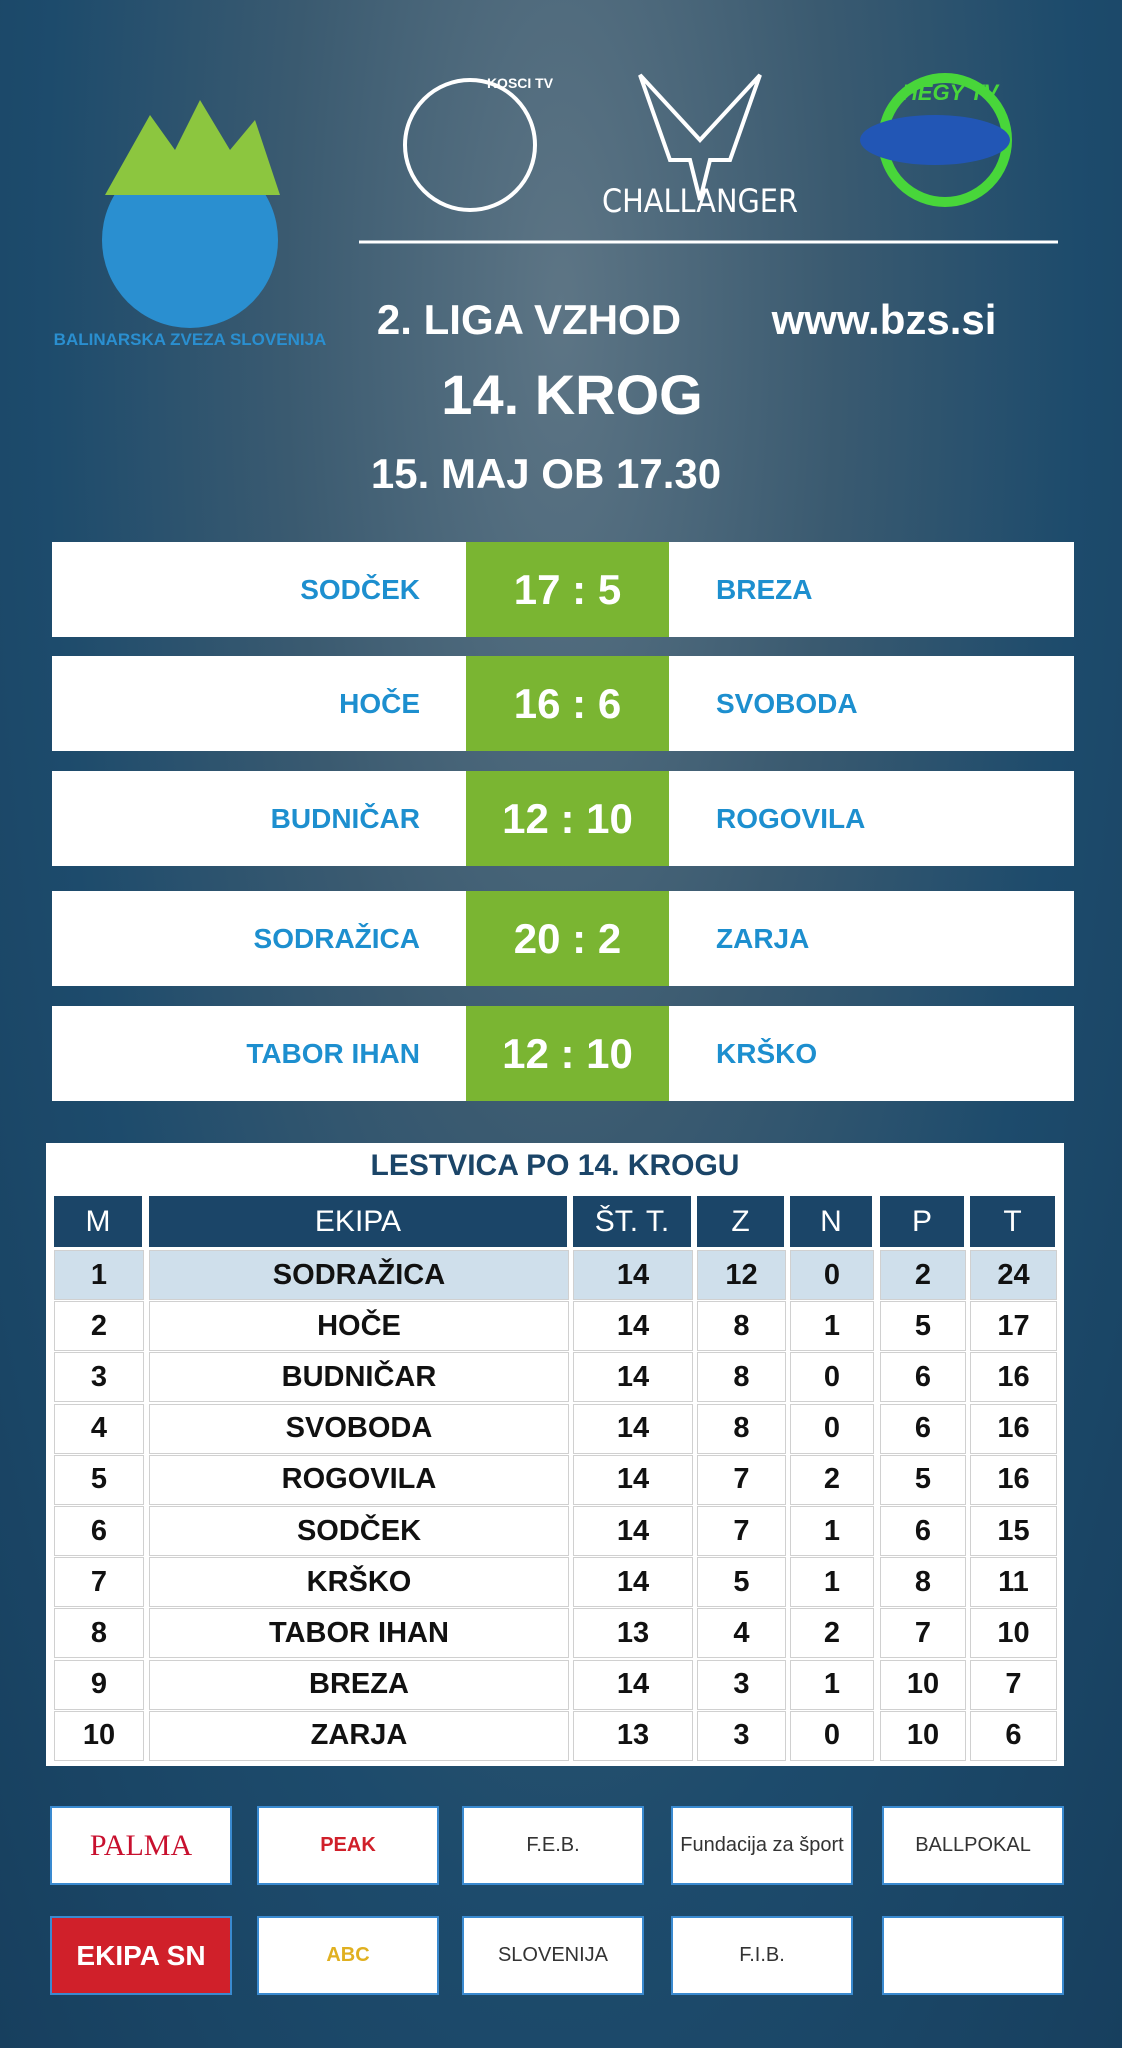 Image resolution: width=1122 pixels, height=2048 pixels. I want to click on table-cell: SVOBODA, so click(359, 1428).